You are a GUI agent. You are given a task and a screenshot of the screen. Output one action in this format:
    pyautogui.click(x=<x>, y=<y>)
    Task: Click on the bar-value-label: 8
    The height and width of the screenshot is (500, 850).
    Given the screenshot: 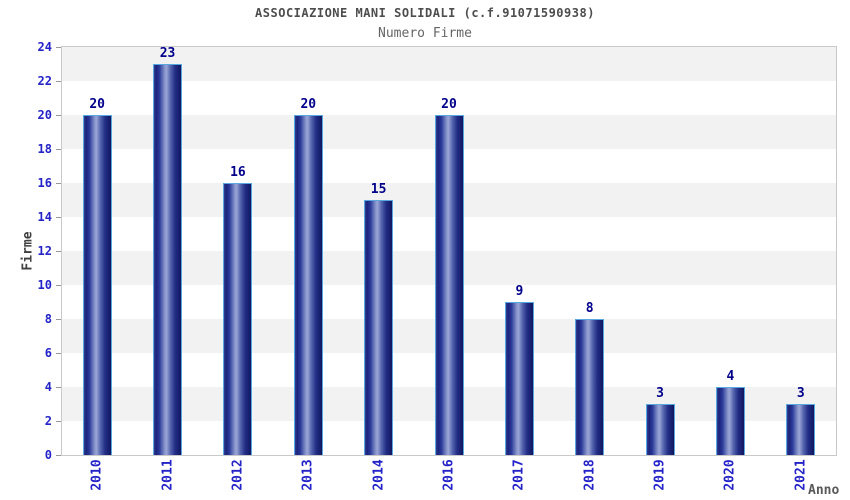 What is the action you would take?
    pyautogui.click(x=589, y=308)
    